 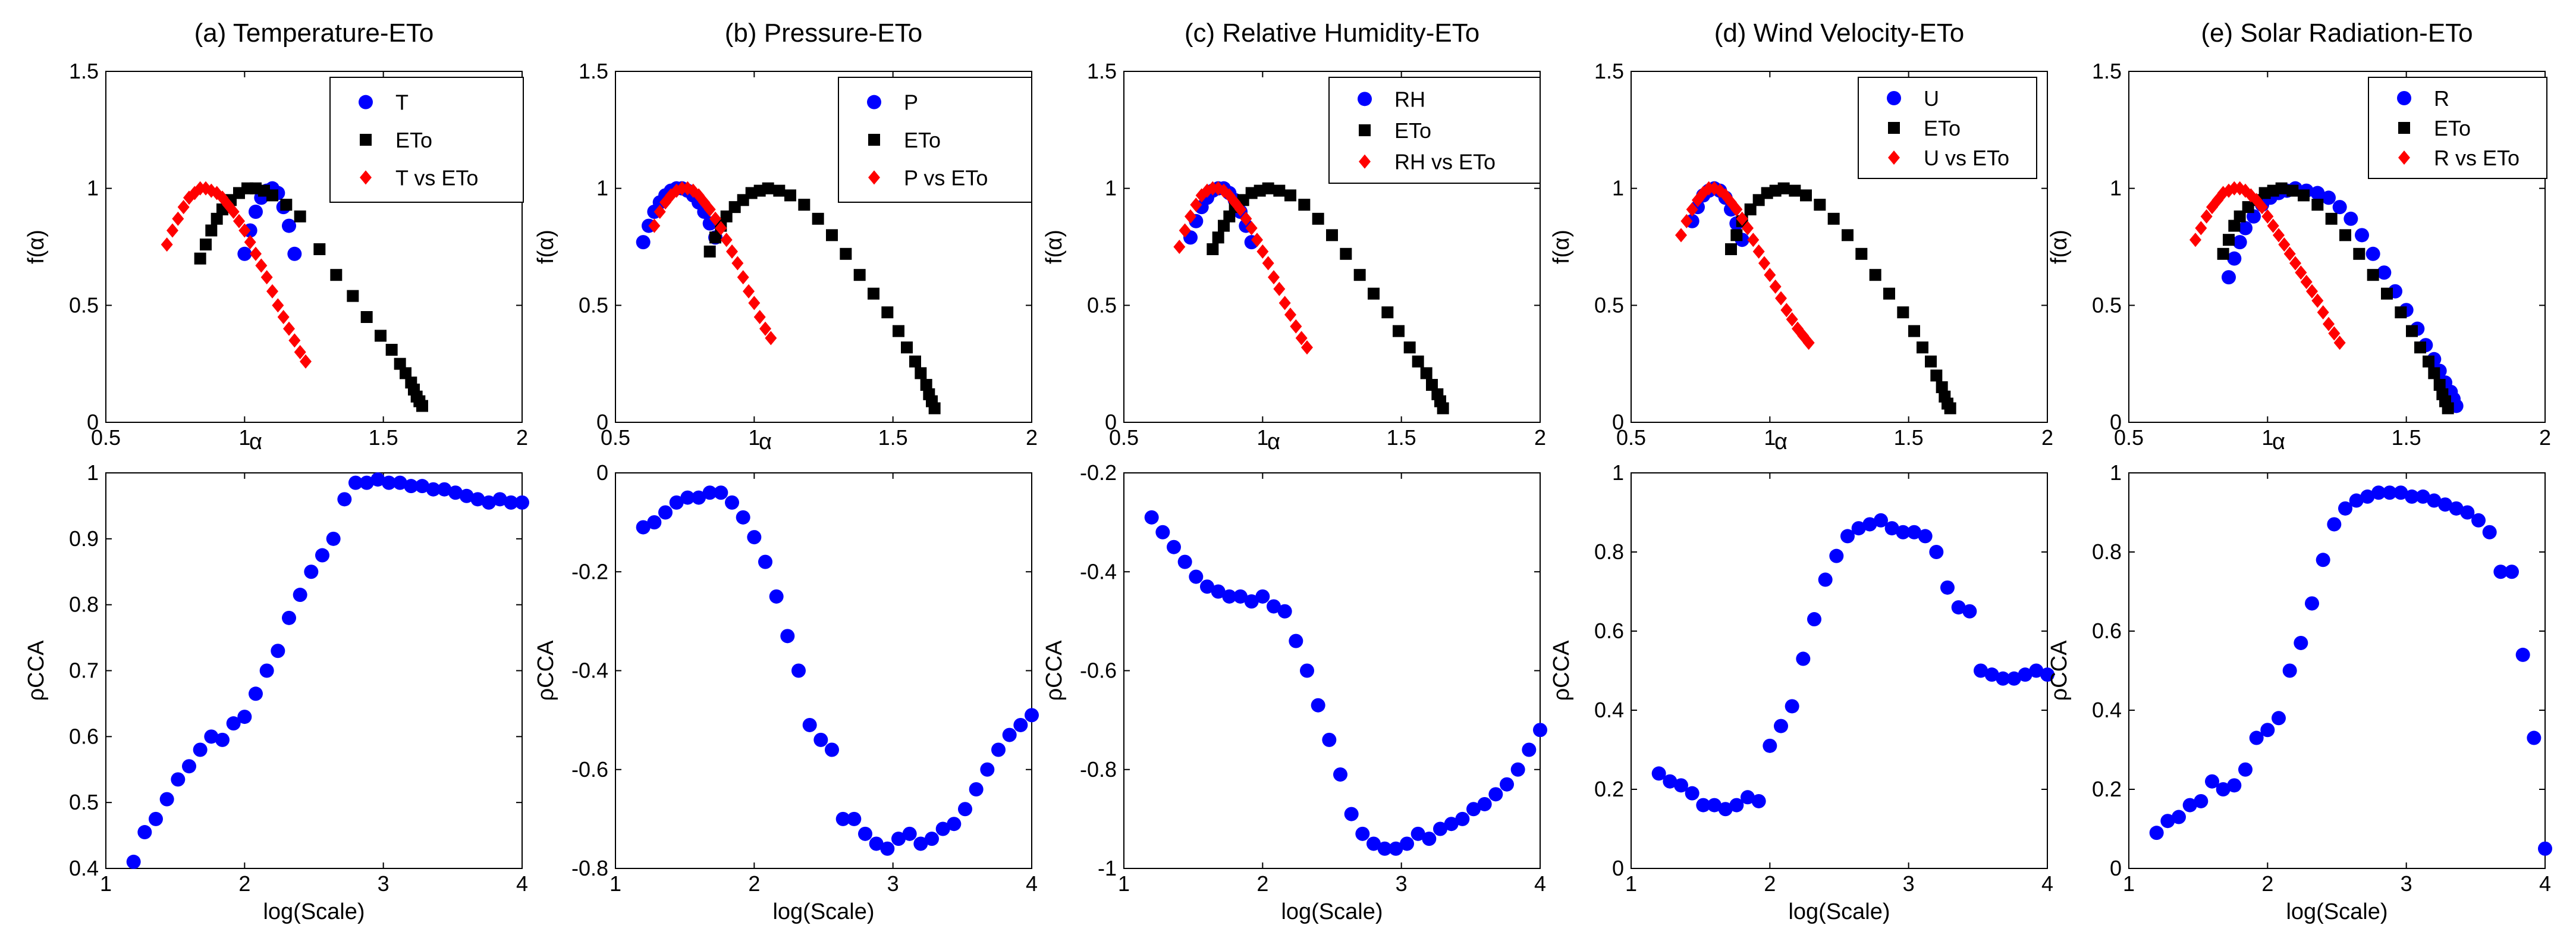 What do you see at coordinates (1124, 883) in the screenshot?
I see `x-tick-label: 1` at bounding box center [1124, 883].